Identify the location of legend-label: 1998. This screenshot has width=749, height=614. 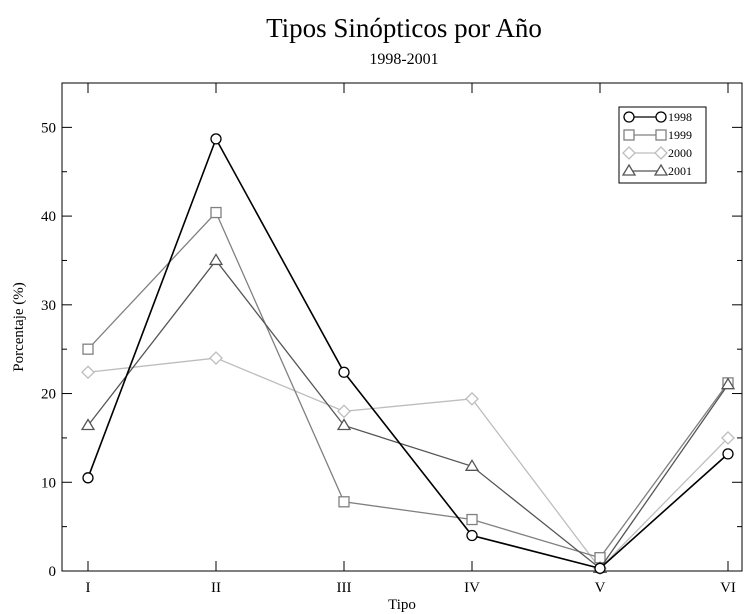
(680, 117).